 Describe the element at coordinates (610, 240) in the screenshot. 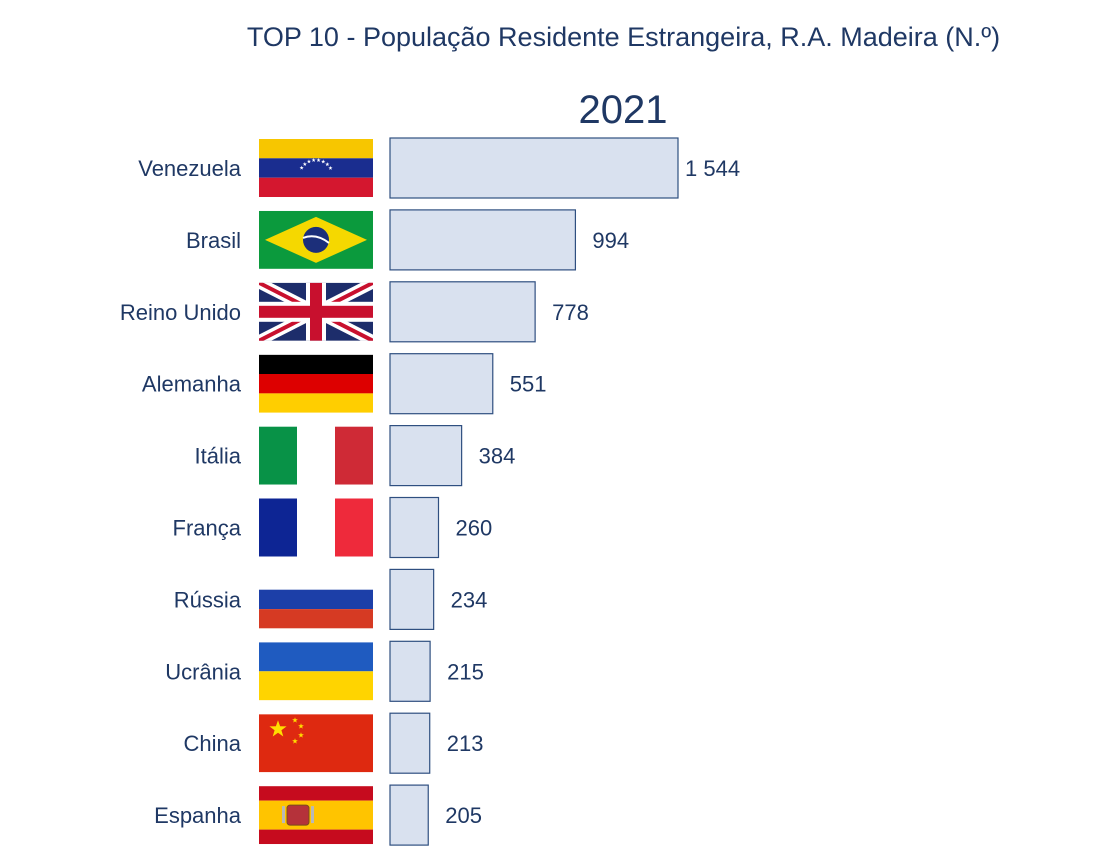

I see `data-label: 994` at that location.